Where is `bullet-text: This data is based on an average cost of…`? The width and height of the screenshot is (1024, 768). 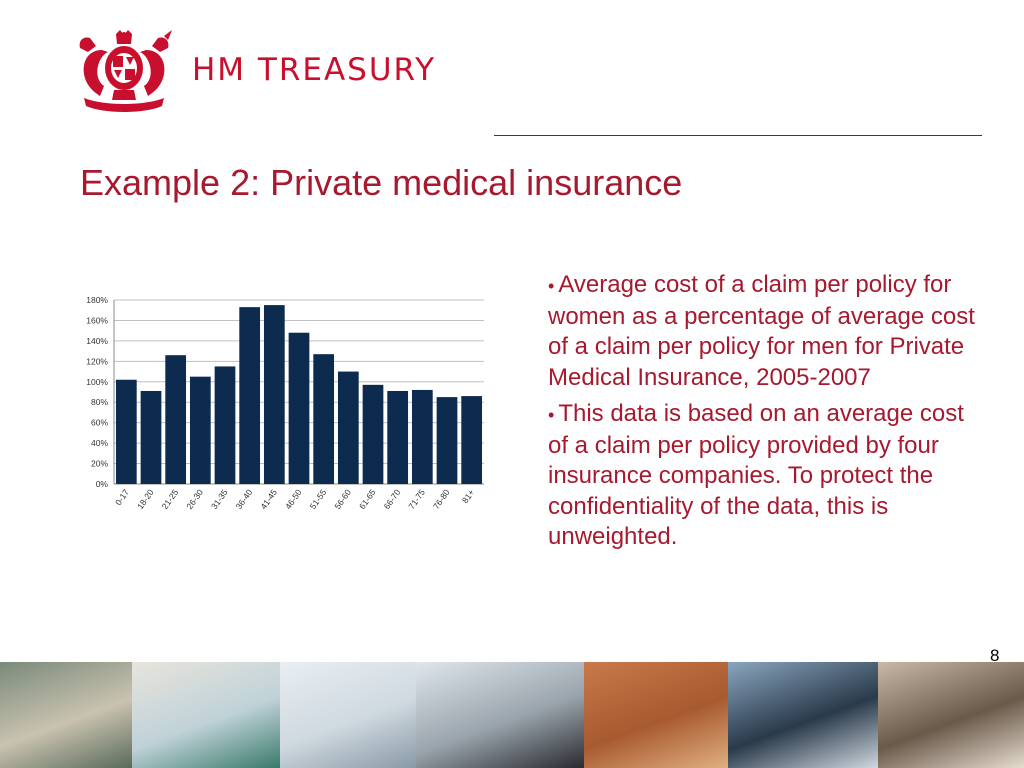
bullet-text: This data is based on an average cost of… is located at coordinates (756, 475).